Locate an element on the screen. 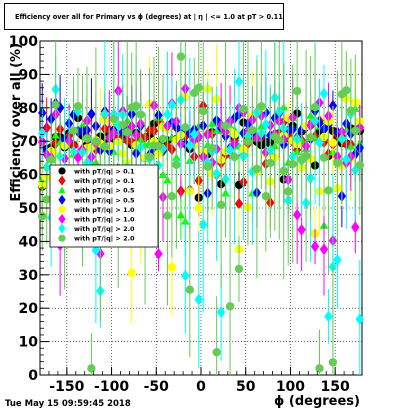 Image resolution: width=400 pixels, height=414 pixels. x-tick-label: 100 is located at coordinates (290, 387).